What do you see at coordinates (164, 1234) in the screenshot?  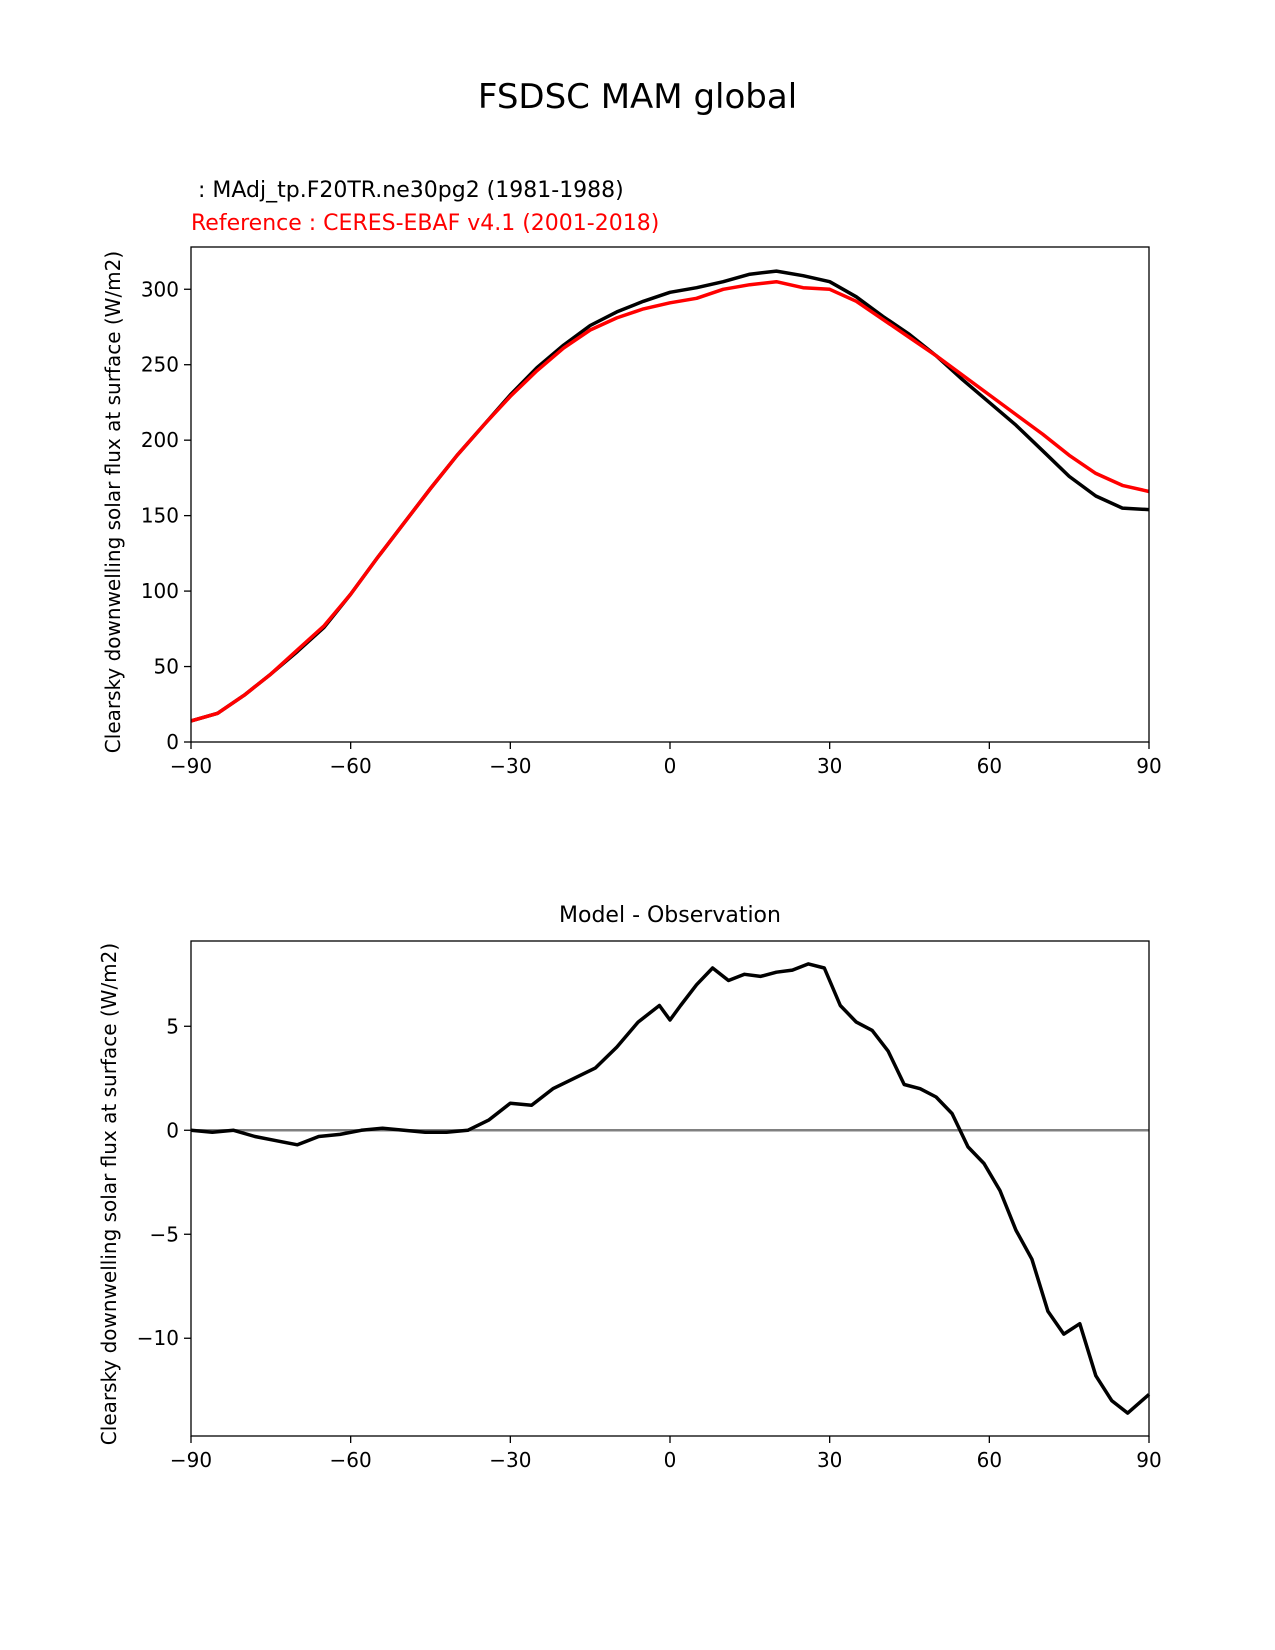 I see `bottom-y-tick-label: −5` at bounding box center [164, 1234].